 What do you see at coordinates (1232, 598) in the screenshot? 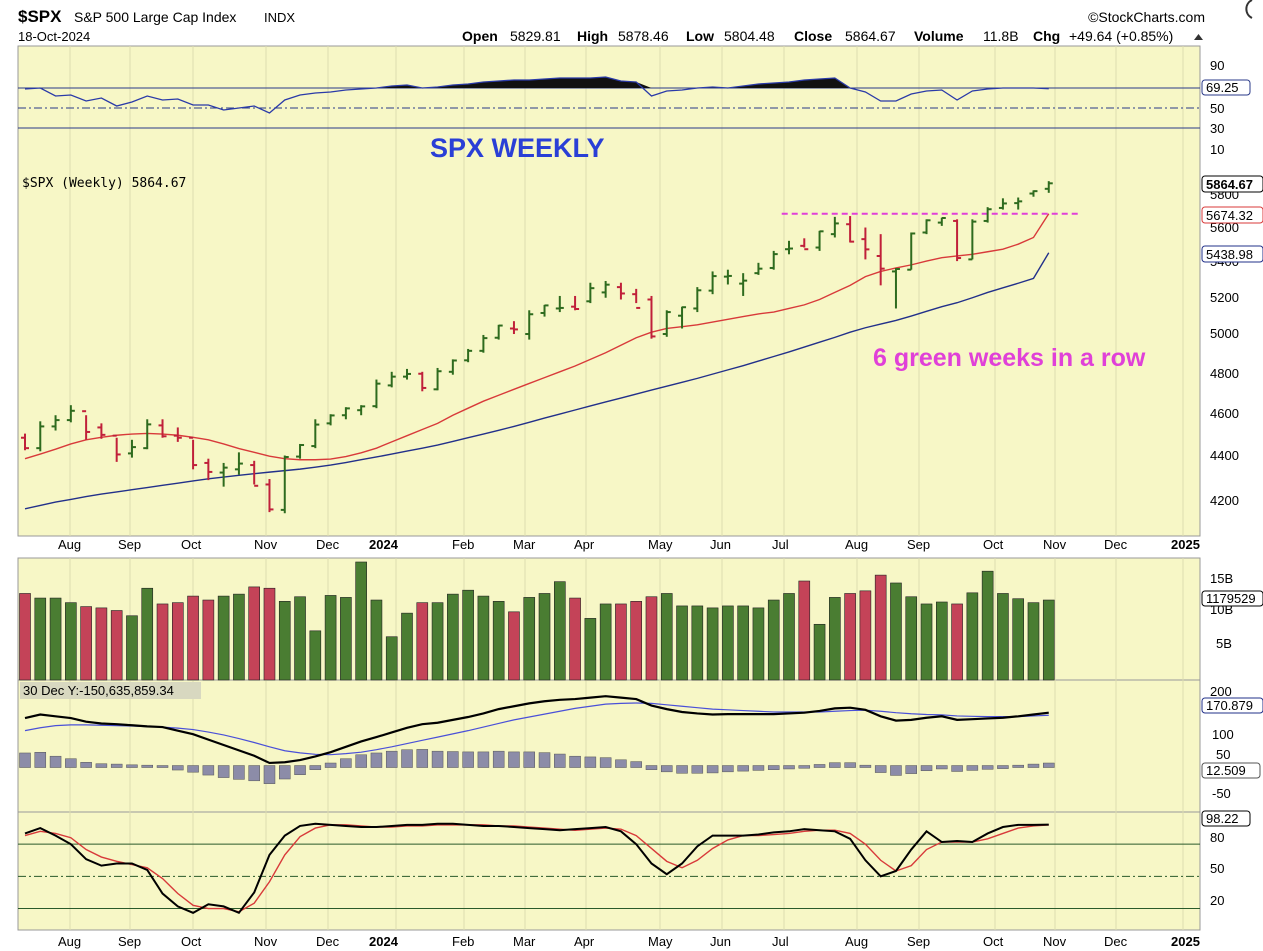
I see `volume-badge` at bounding box center [1232, 598].